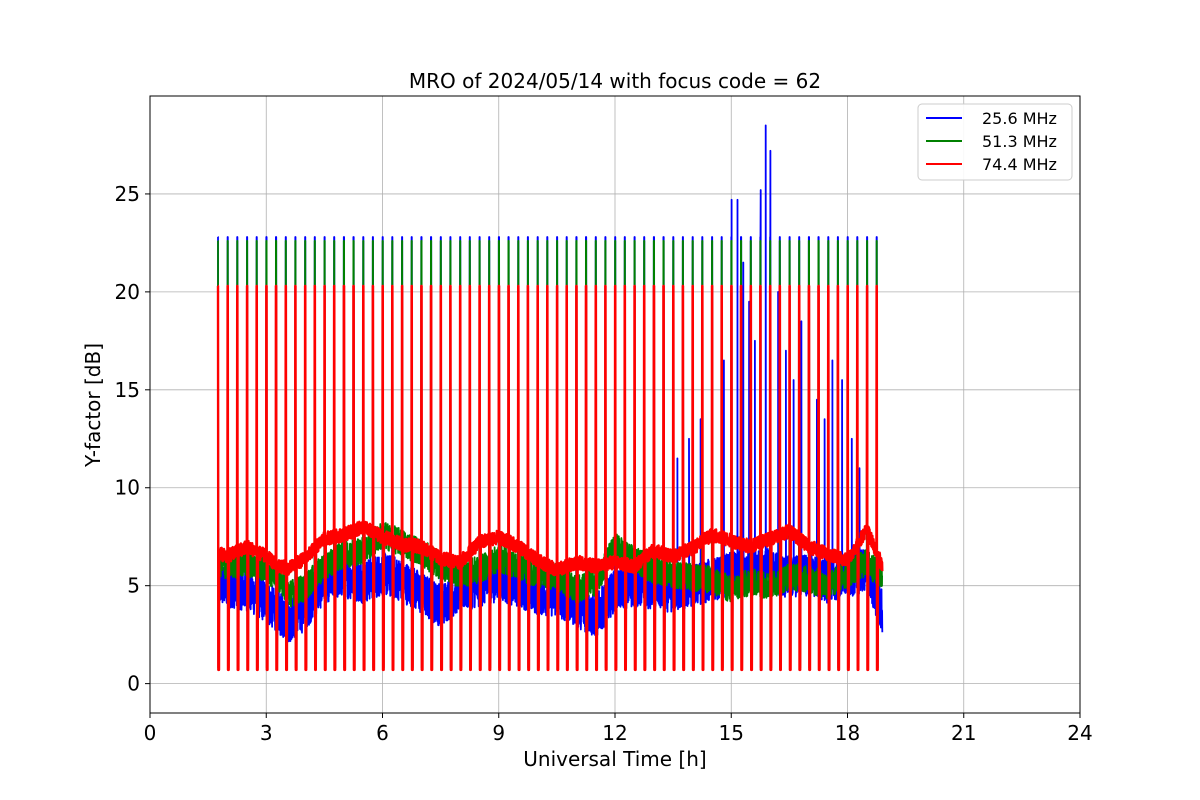 The image size is (1200, 800). Describe the element at coordinates (133, 684) in the screenshot. I see `y-tick-label: 0` at that location.